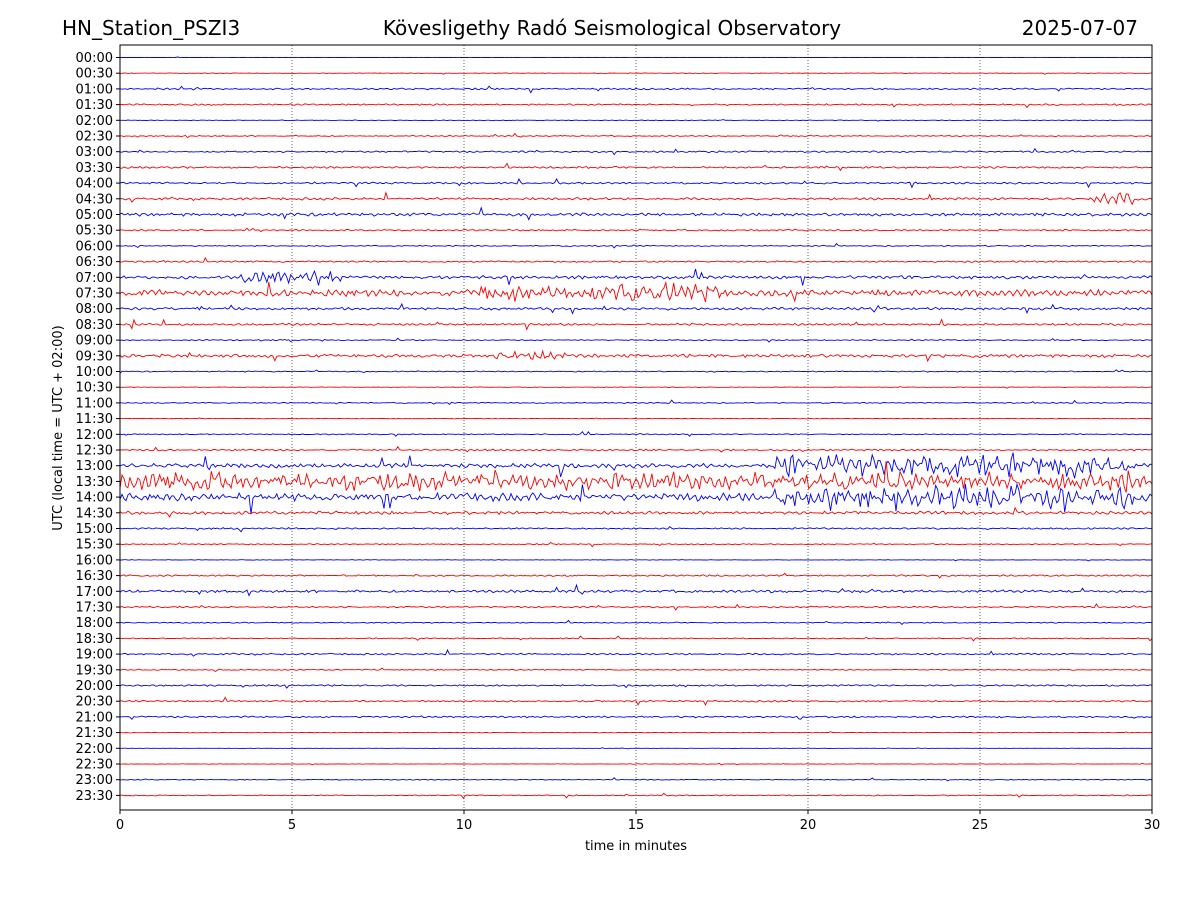 This screenshot has height=900, width=1200. What do you see at coordinates (94, 294) in the screenshot?
I see `y-tick-label: 07:30` at bounding box center [94, 294].